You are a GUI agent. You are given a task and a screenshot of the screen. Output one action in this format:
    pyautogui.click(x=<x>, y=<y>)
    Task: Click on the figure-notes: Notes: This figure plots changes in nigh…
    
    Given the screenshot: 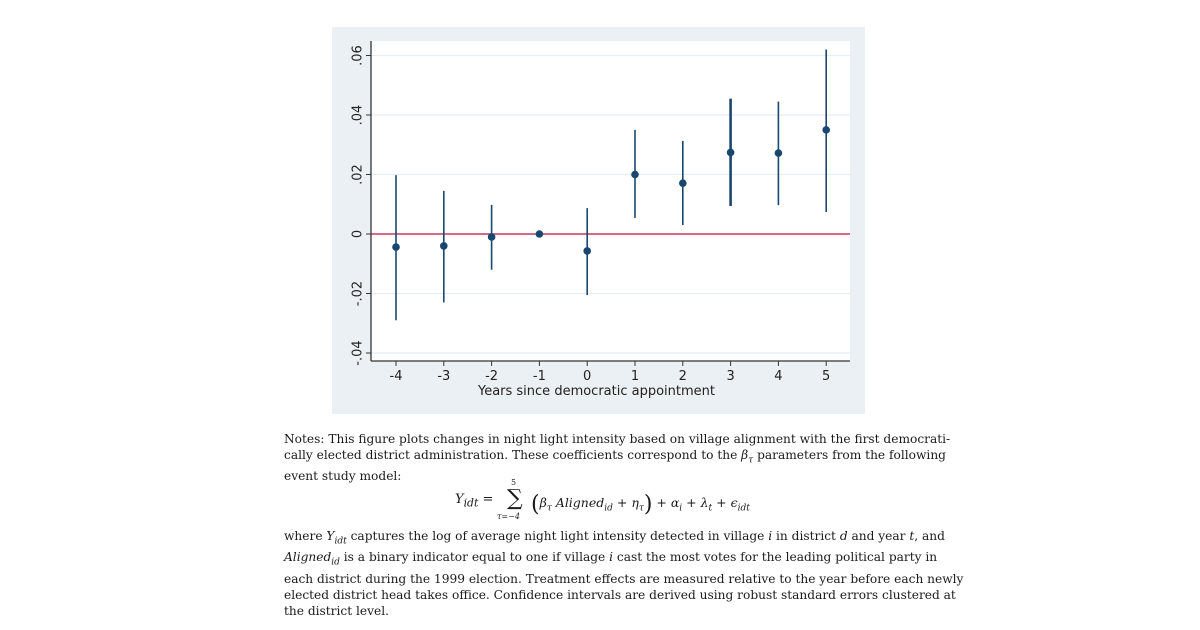 What is the action you would take?
    pyautogui.click(x=617, y=457)
    